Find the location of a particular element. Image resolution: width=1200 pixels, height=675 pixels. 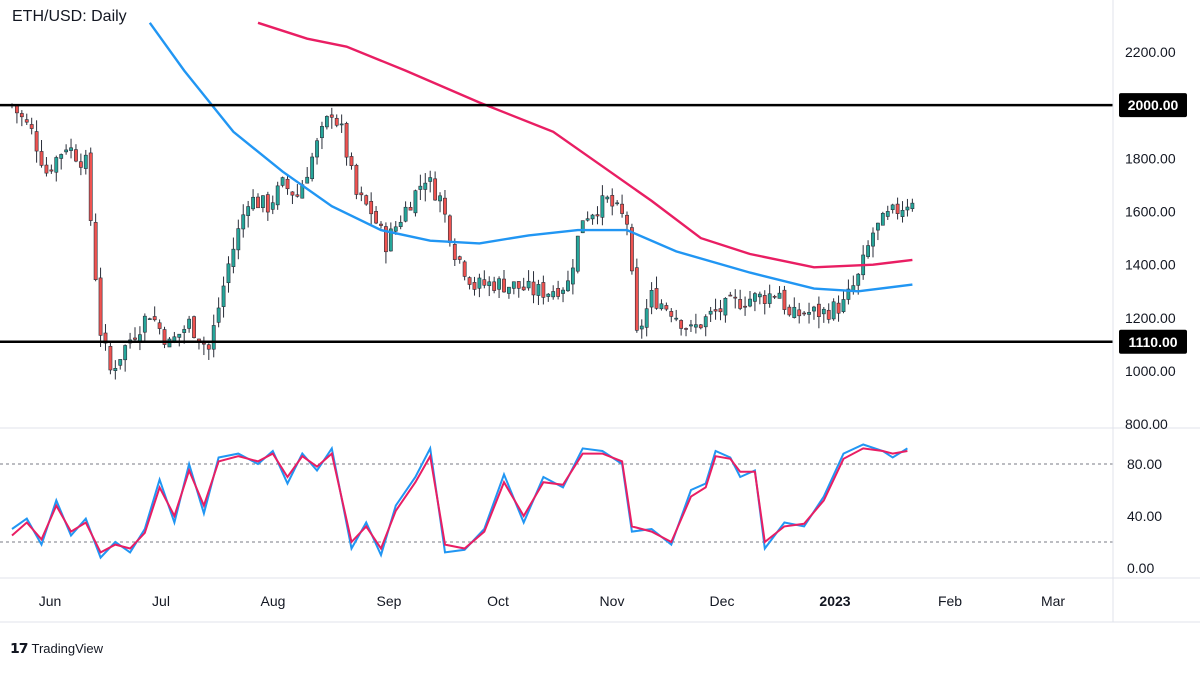

time-tick-label: Jun is located at coordinates (50, 601).